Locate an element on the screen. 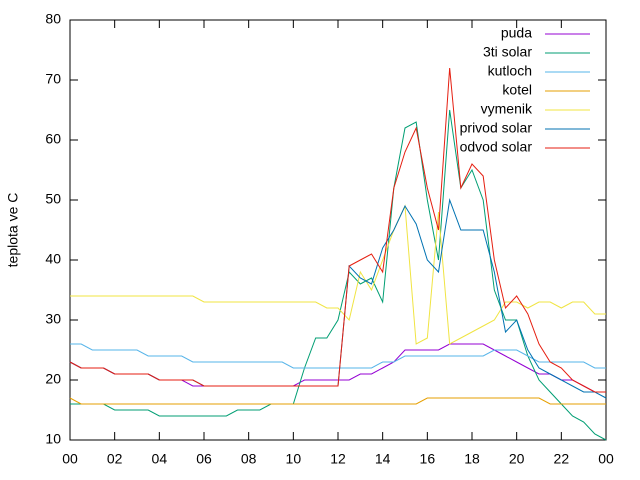  y-tick-label: 10 is located at coordinates (53, 439).